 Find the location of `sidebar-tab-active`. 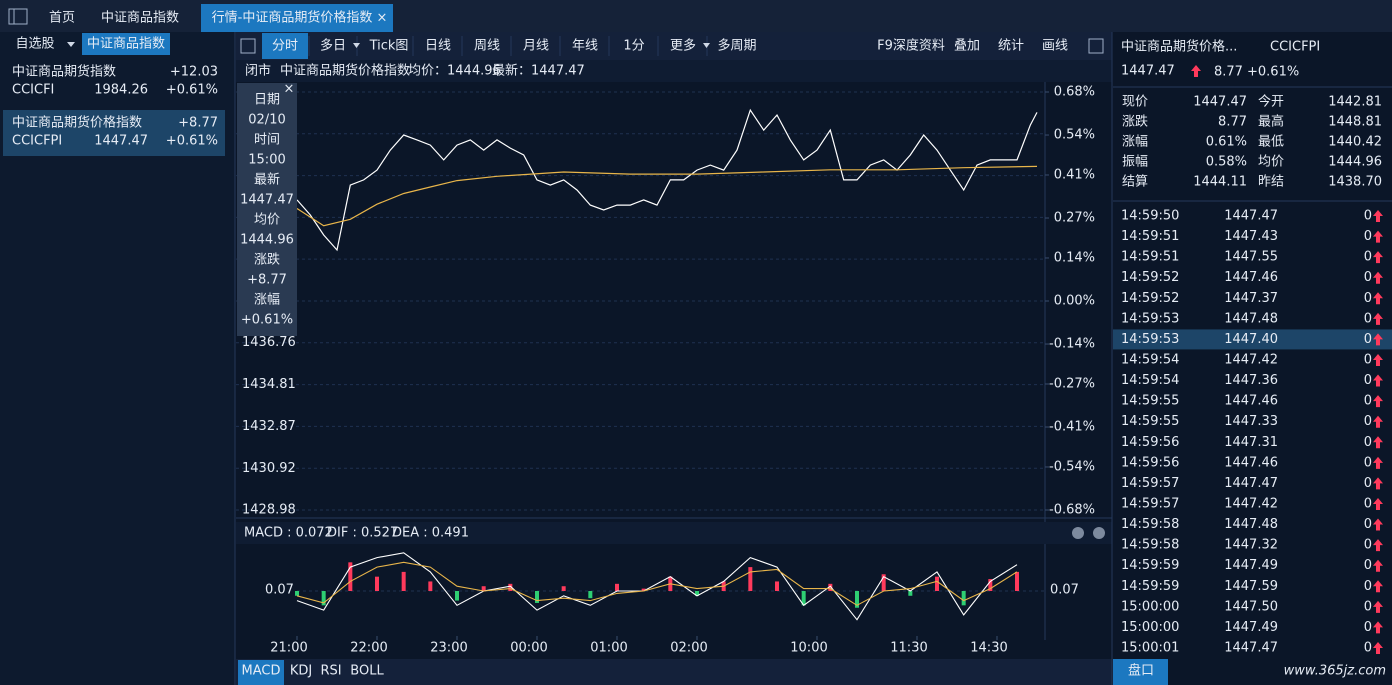

sidebar-tab-active is located at coordinates (126, 44).